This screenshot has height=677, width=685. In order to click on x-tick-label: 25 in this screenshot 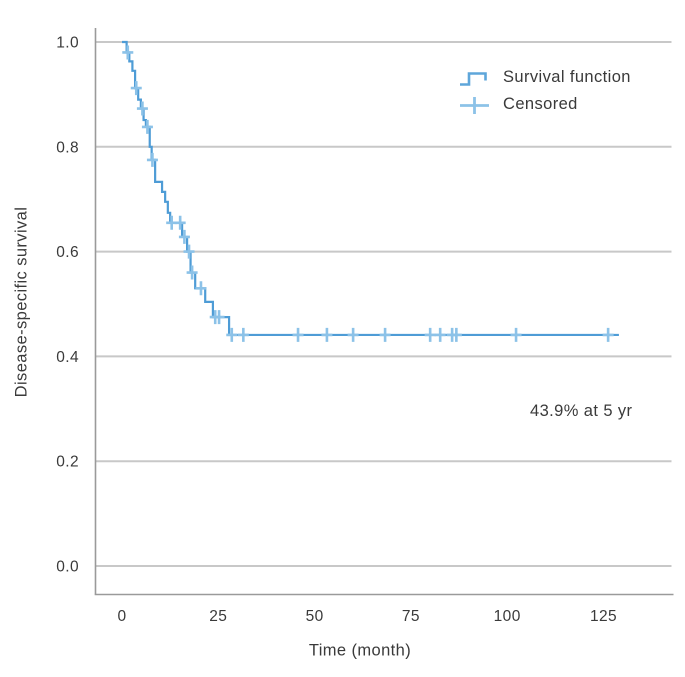, I will do `click(218, 616)`.